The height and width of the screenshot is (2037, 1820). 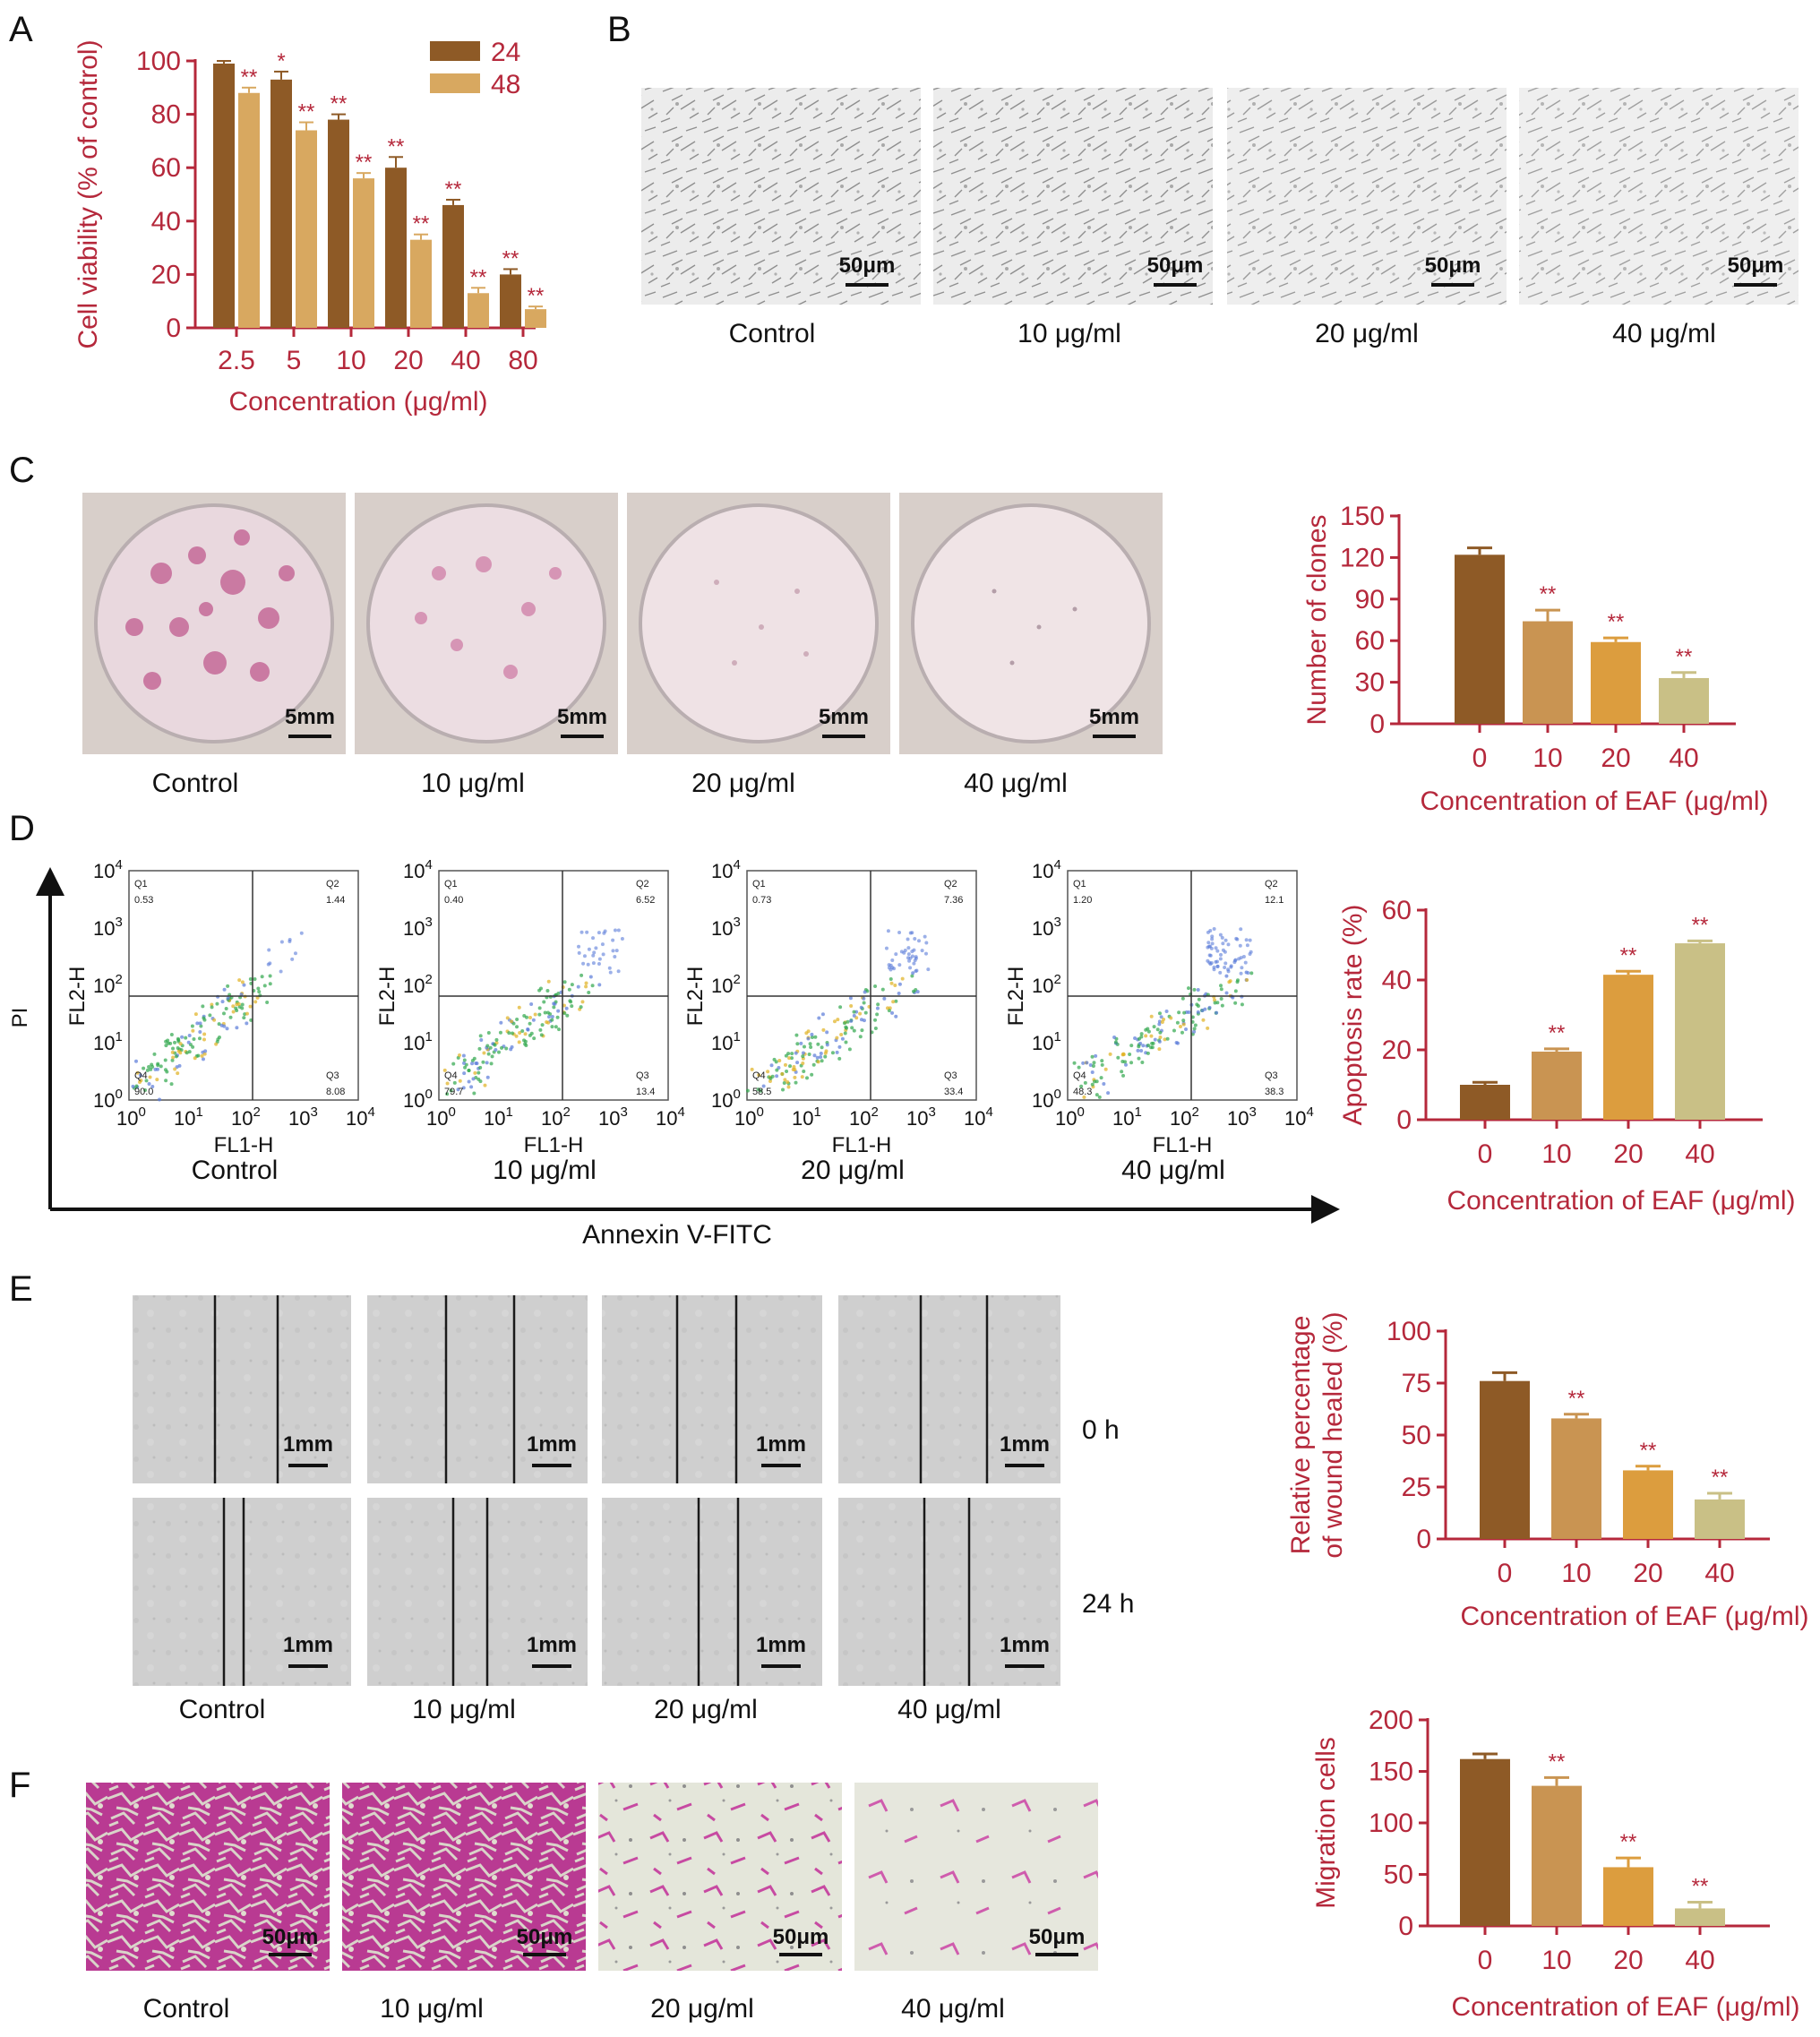 I want to click on quadrant-name: Q1, so click(x=141, y=884).